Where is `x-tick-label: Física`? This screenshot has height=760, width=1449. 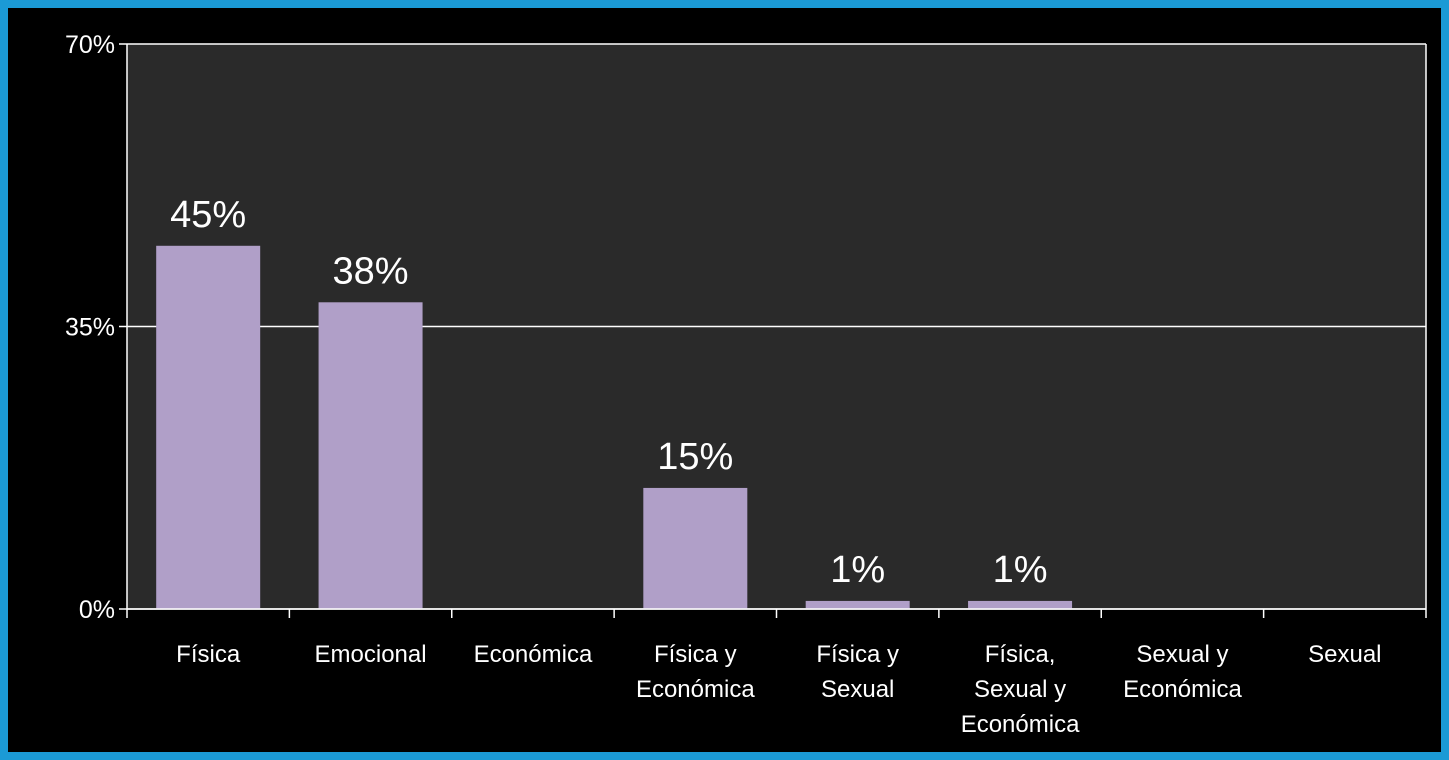
x-tick-label: Física is located at coordinates (208, 654).